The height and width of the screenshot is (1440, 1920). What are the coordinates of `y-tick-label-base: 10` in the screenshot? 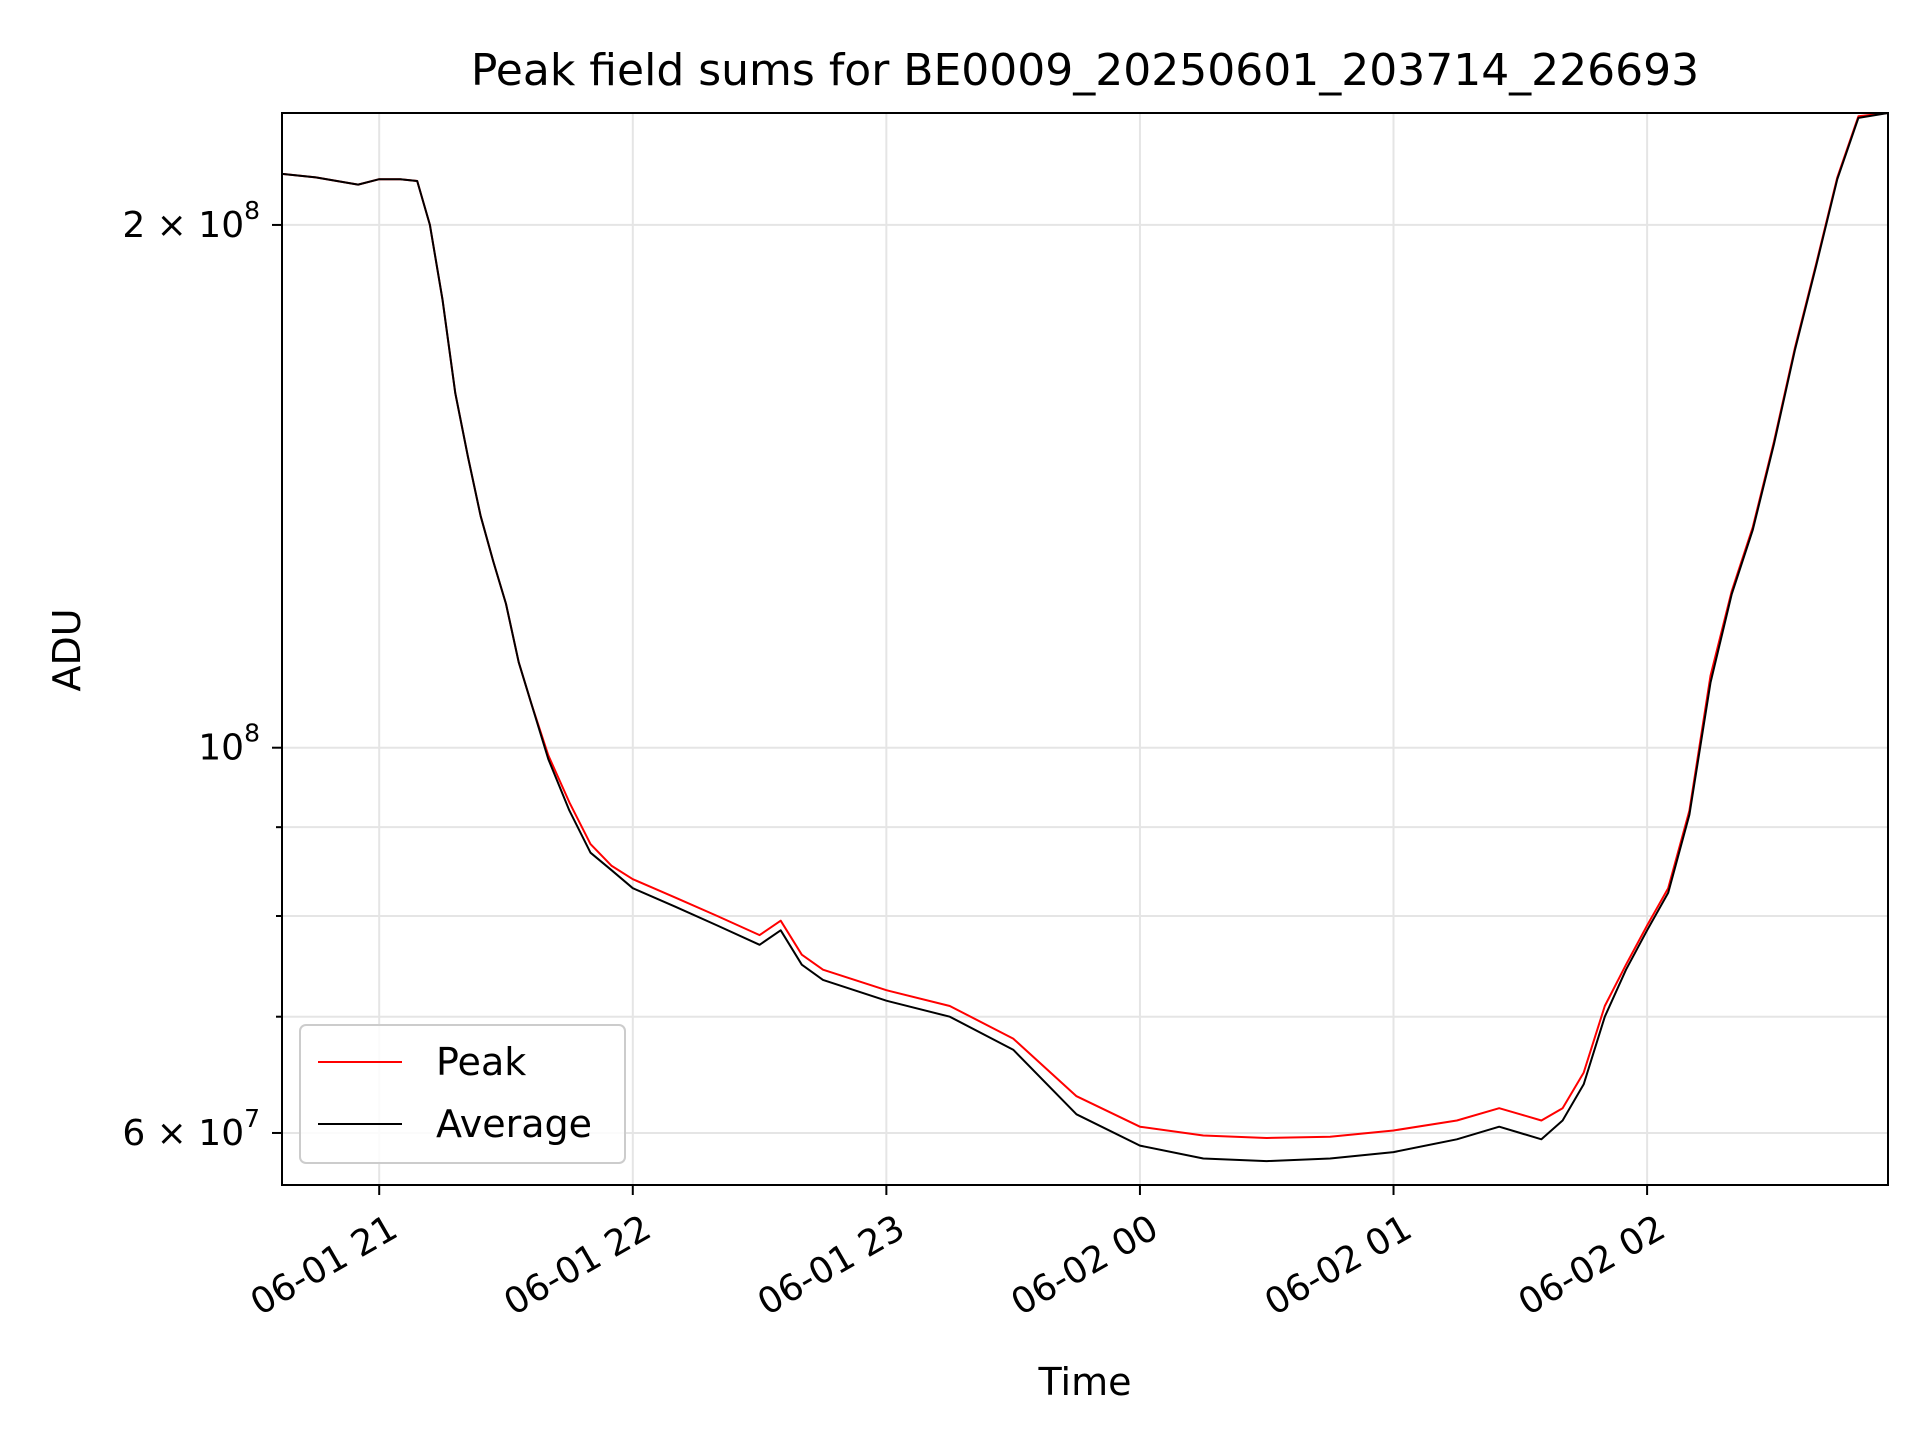 It's located at (221, 748).